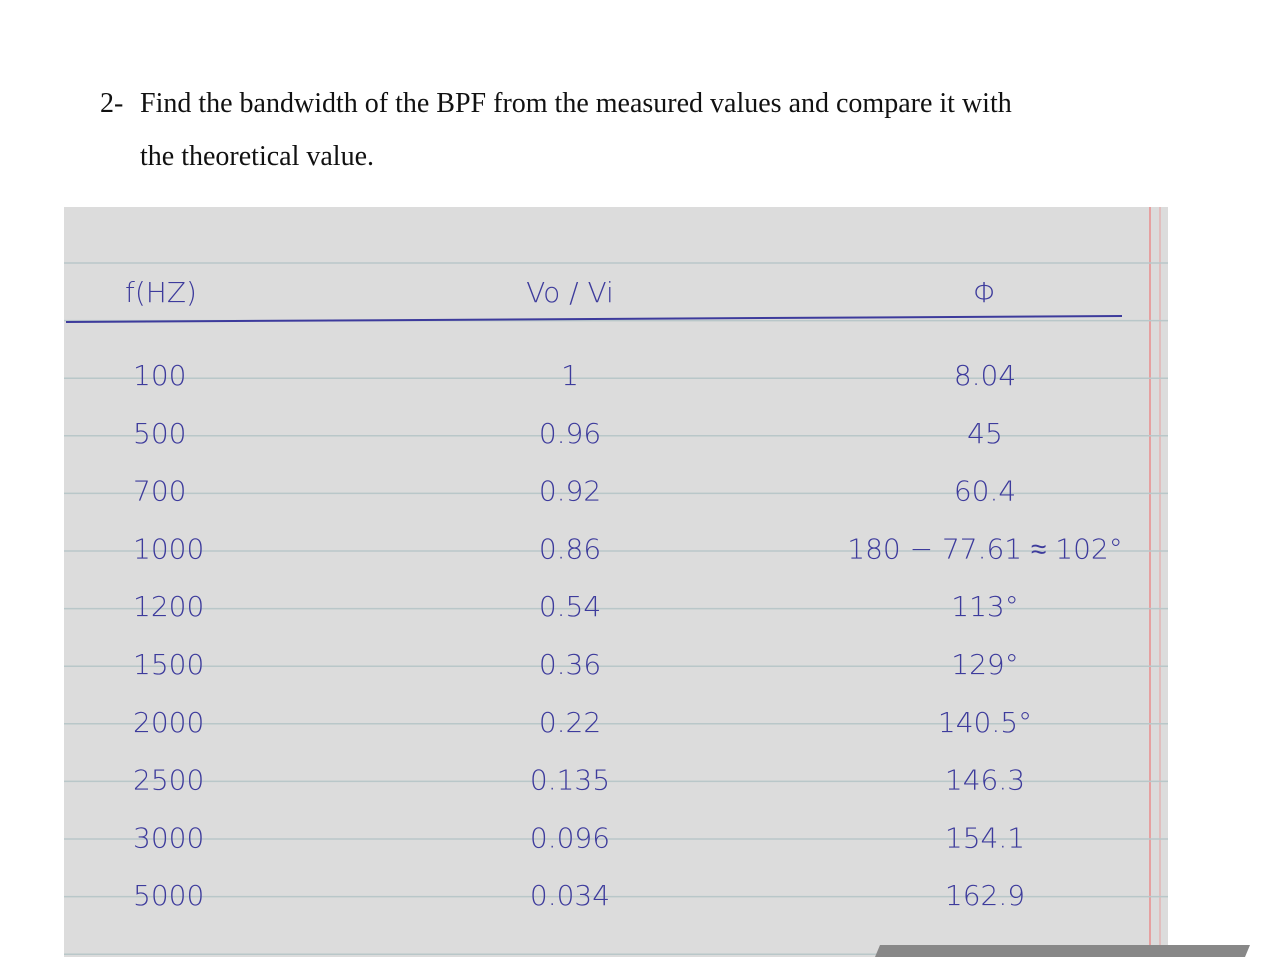 Image resolution: width=1280 pixels, height=957 pixels. I want to click on table-cell: 129°, so click(984, 664).